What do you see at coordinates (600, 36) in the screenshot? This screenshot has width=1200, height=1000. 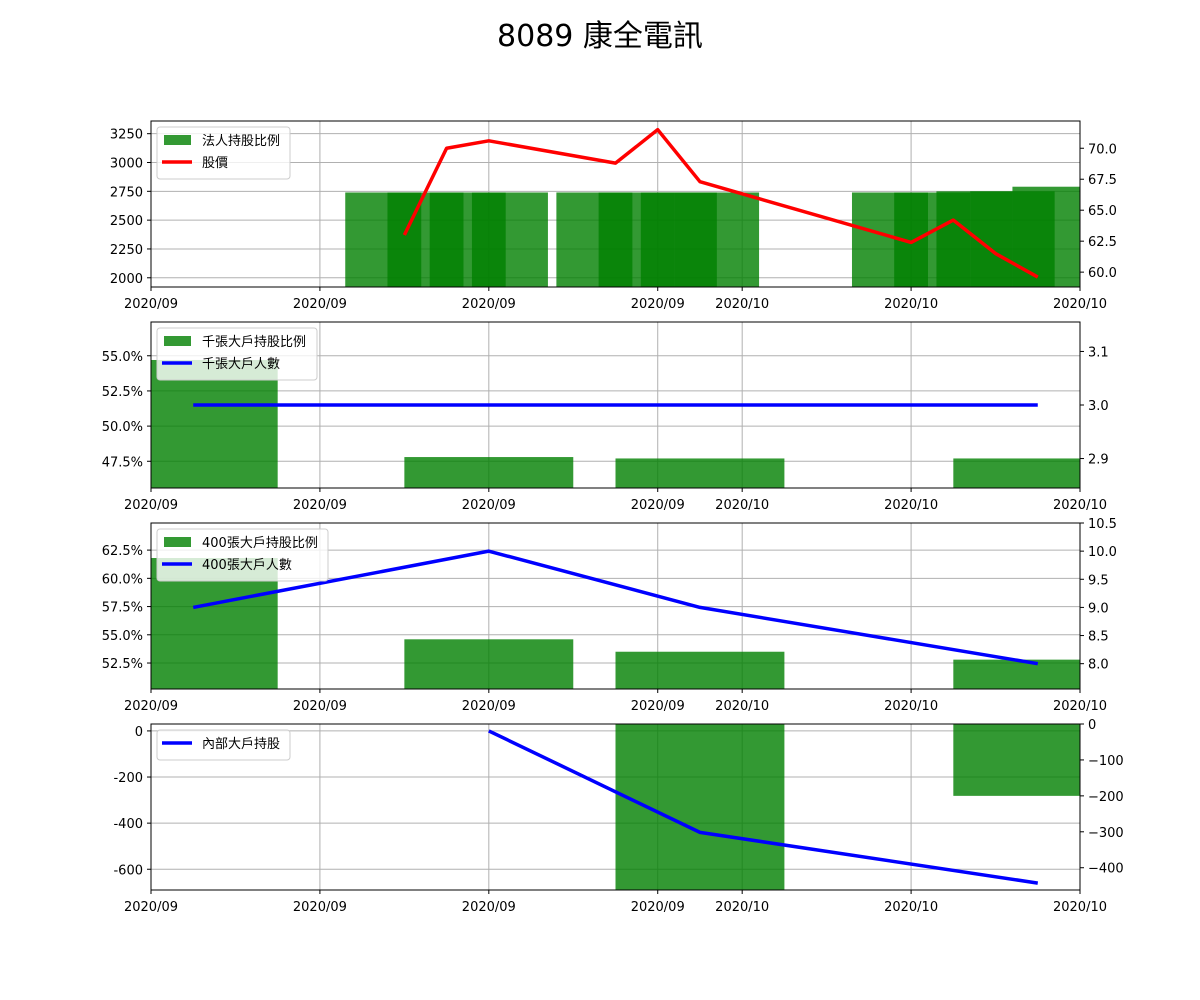 I see `chart-title: 8089 康全電訊` at bounding box center [600, 36].